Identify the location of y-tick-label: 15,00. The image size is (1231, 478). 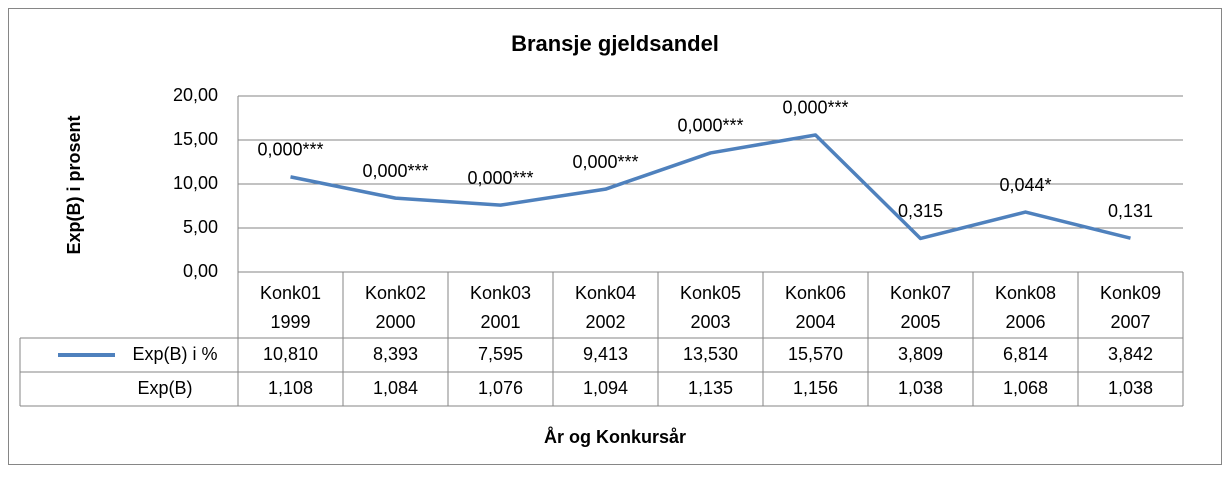
(195, 139).